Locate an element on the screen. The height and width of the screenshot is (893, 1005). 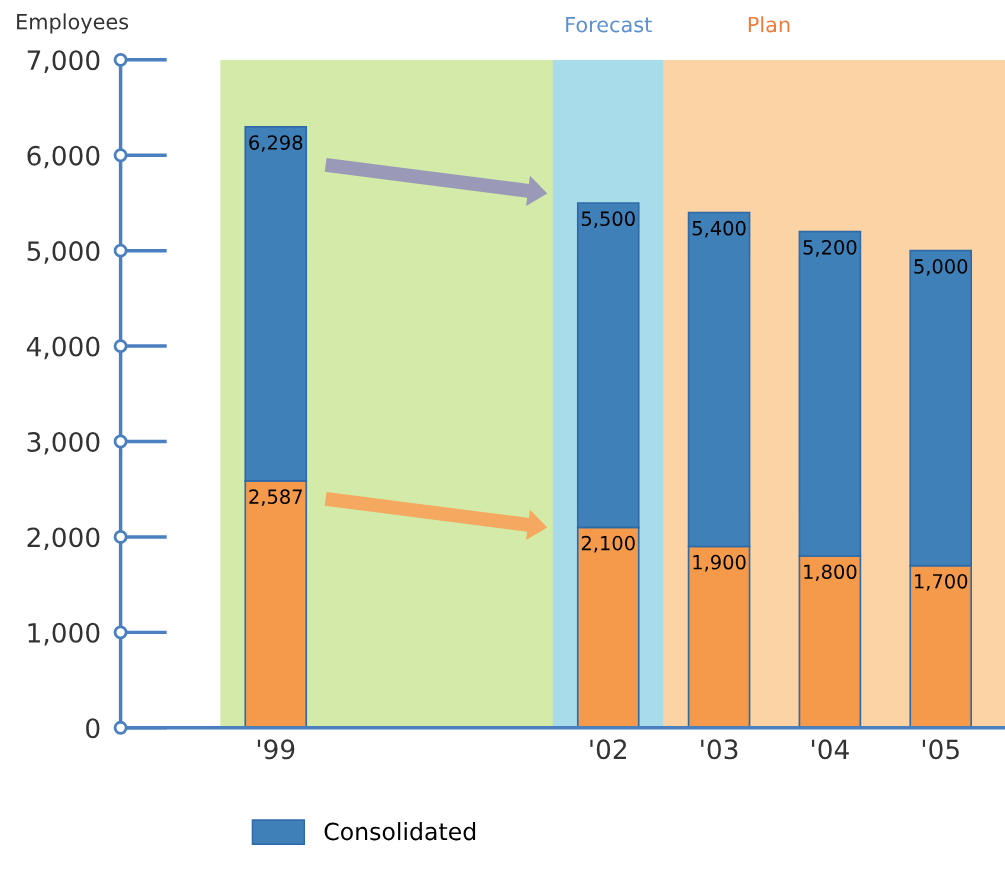
data-label: 1,700 is located at coordinates (941, 582).